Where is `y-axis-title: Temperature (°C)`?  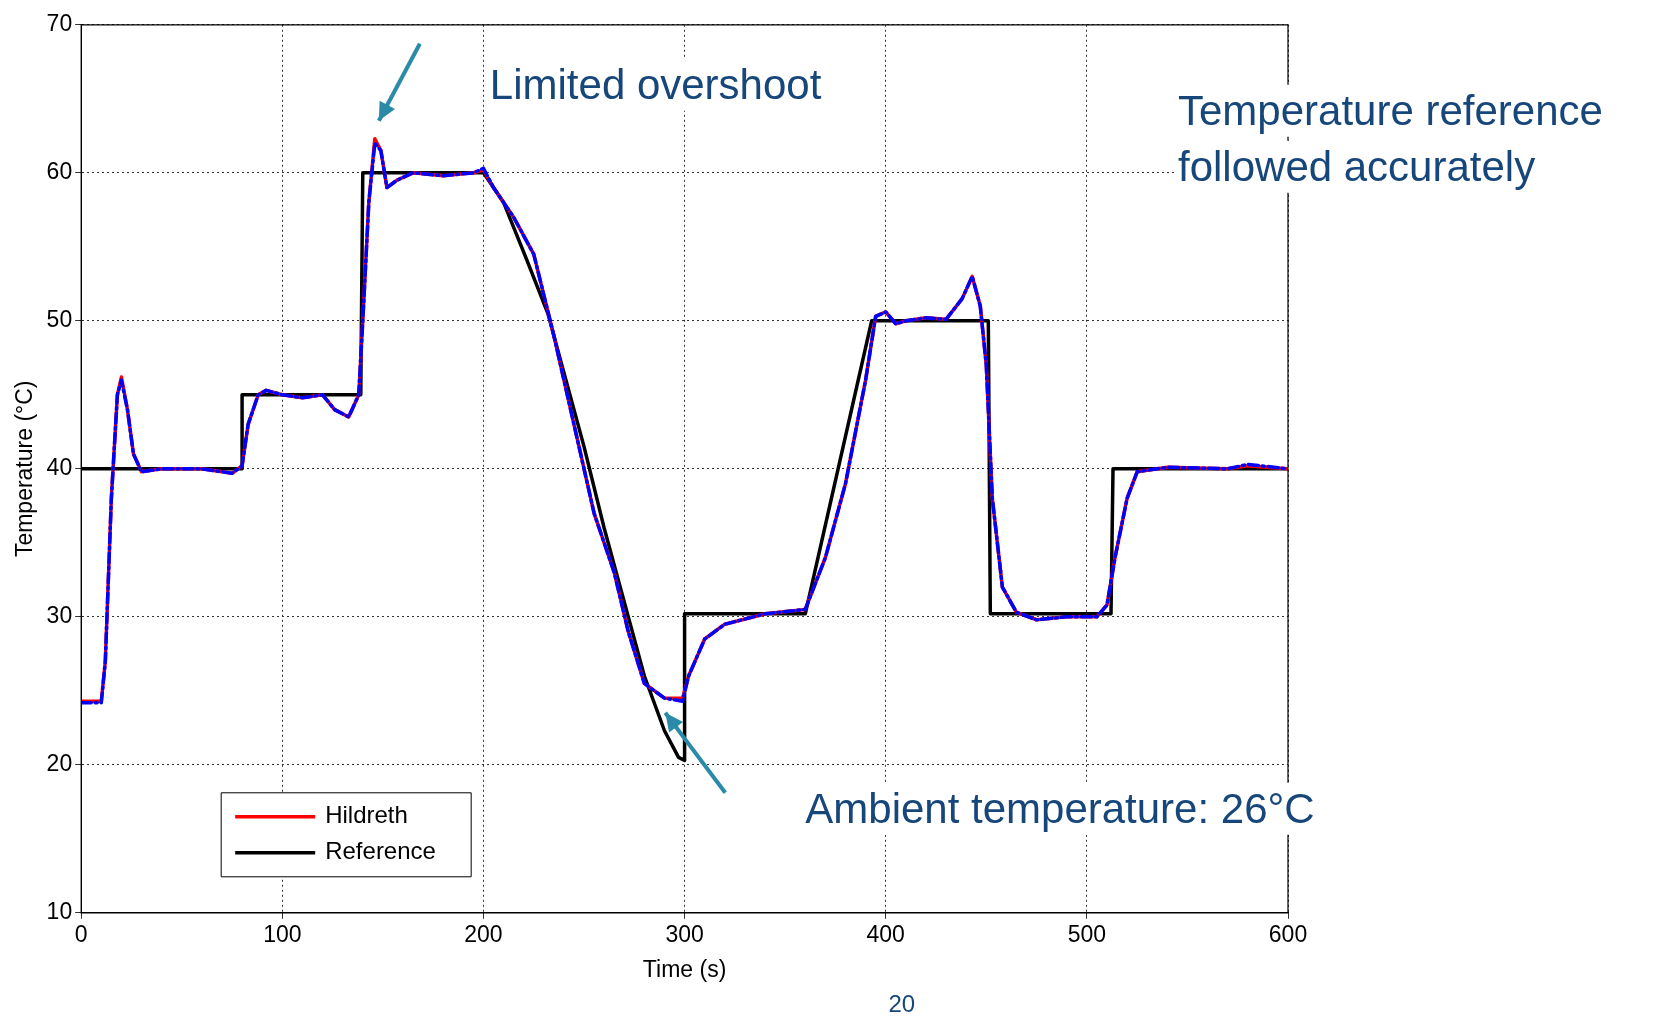
y-axis-title: Temperature (°C) is located at coordinates (24, 469).